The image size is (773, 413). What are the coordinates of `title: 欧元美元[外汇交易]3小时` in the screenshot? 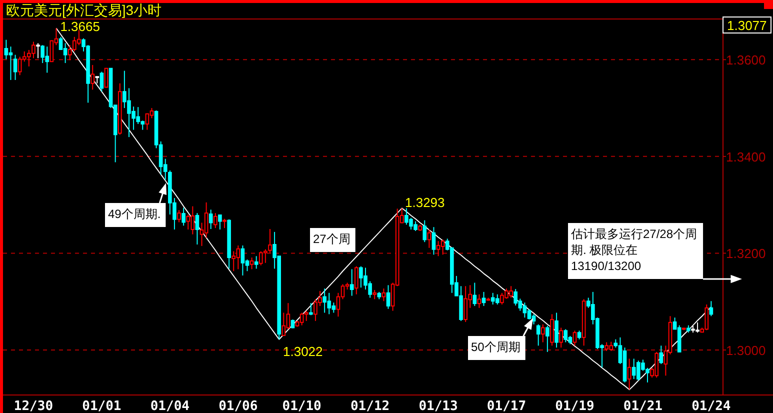 It's located at (84, 10).